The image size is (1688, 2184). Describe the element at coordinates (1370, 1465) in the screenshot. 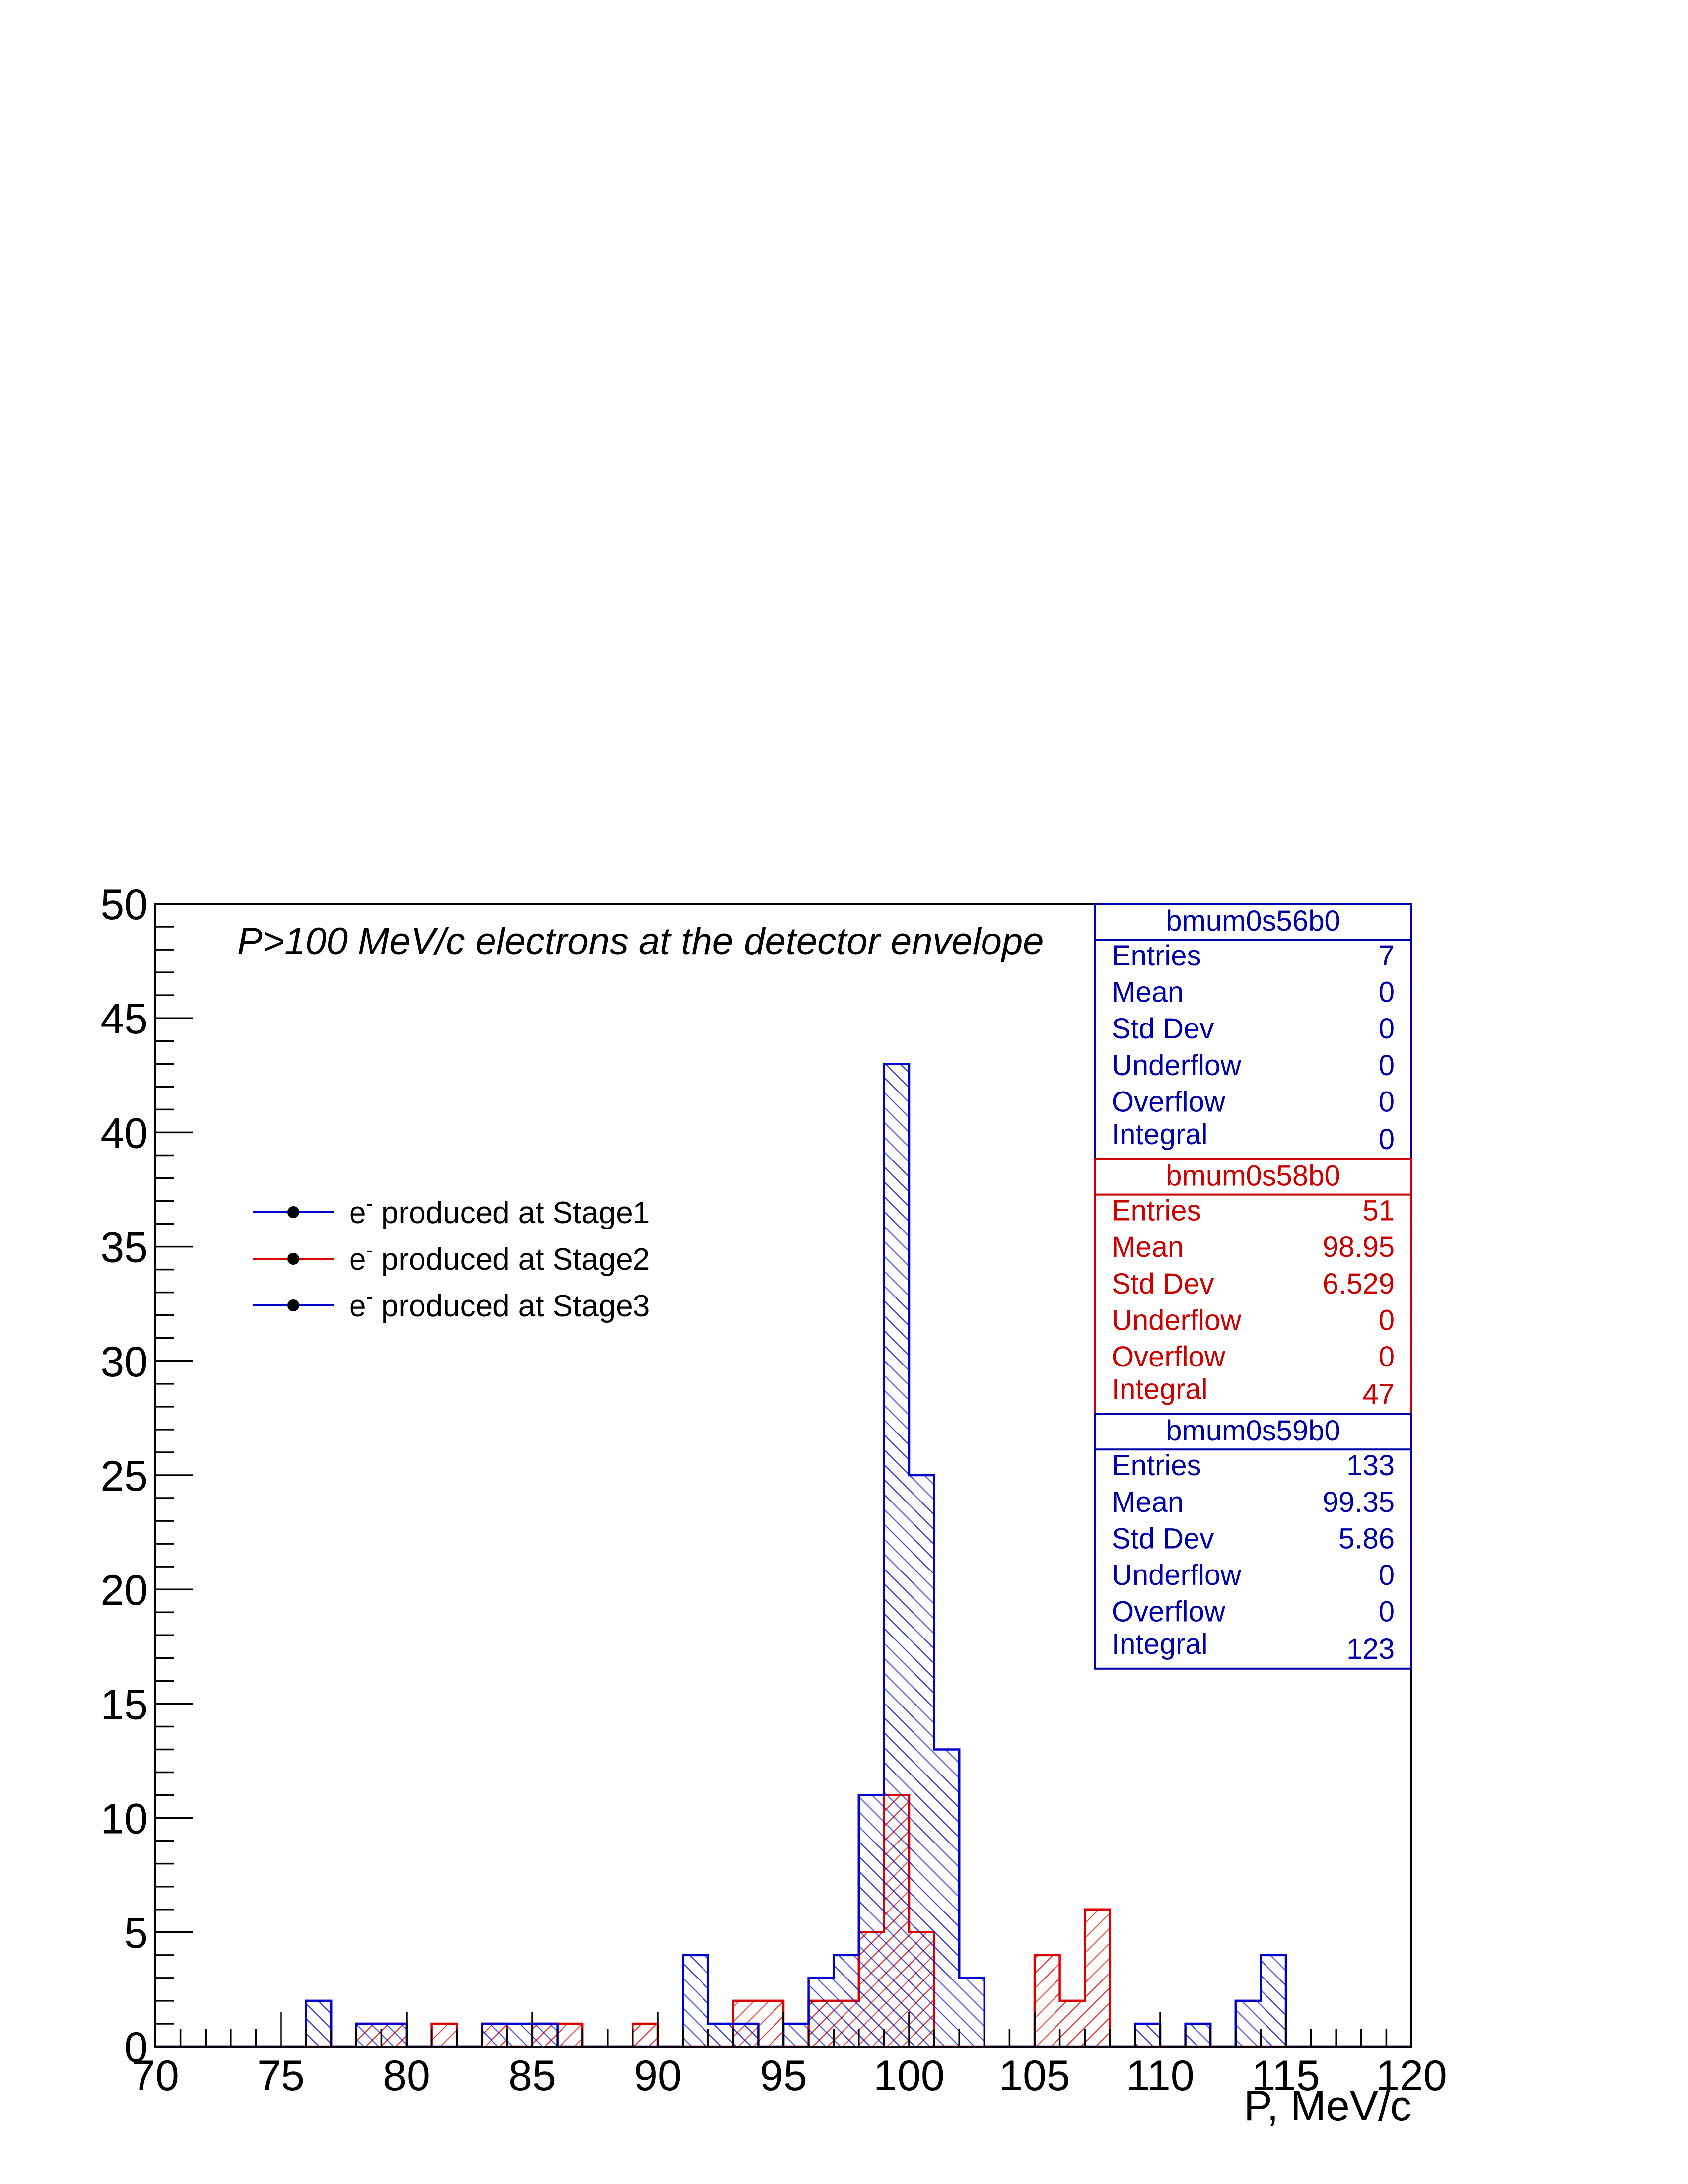

I see `stats-row-value: 133` at that location.